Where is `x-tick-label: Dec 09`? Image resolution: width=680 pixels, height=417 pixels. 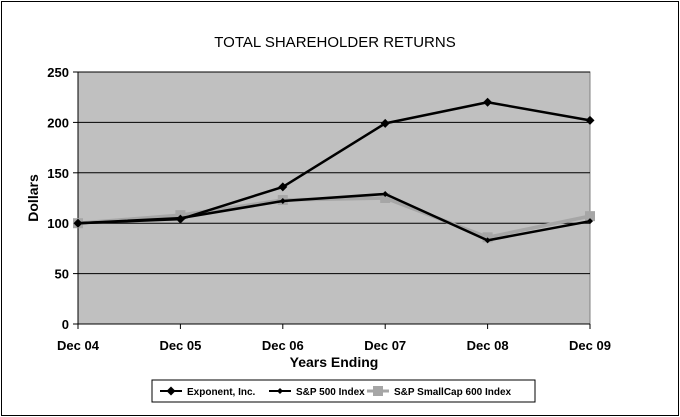 x-tick-label: Dec 09 is located at coordinates (590, 345).